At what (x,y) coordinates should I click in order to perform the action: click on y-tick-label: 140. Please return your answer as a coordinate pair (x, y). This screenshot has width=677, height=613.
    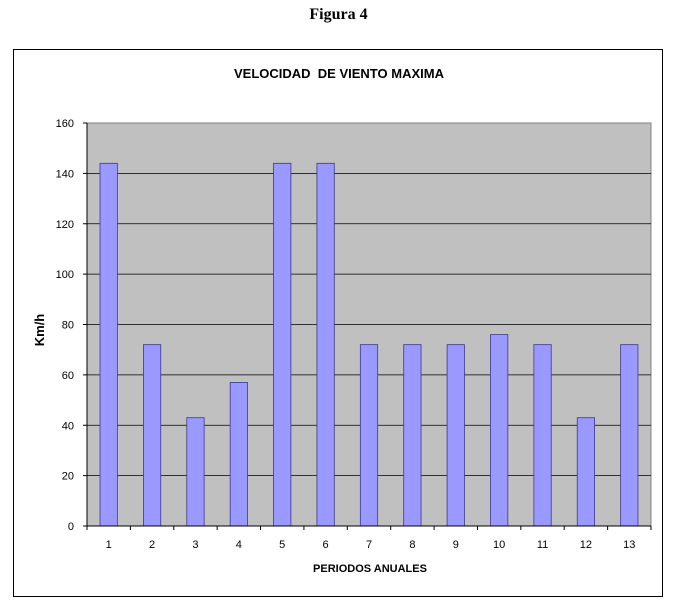
    Looking at the image, I should click on (65, 174).